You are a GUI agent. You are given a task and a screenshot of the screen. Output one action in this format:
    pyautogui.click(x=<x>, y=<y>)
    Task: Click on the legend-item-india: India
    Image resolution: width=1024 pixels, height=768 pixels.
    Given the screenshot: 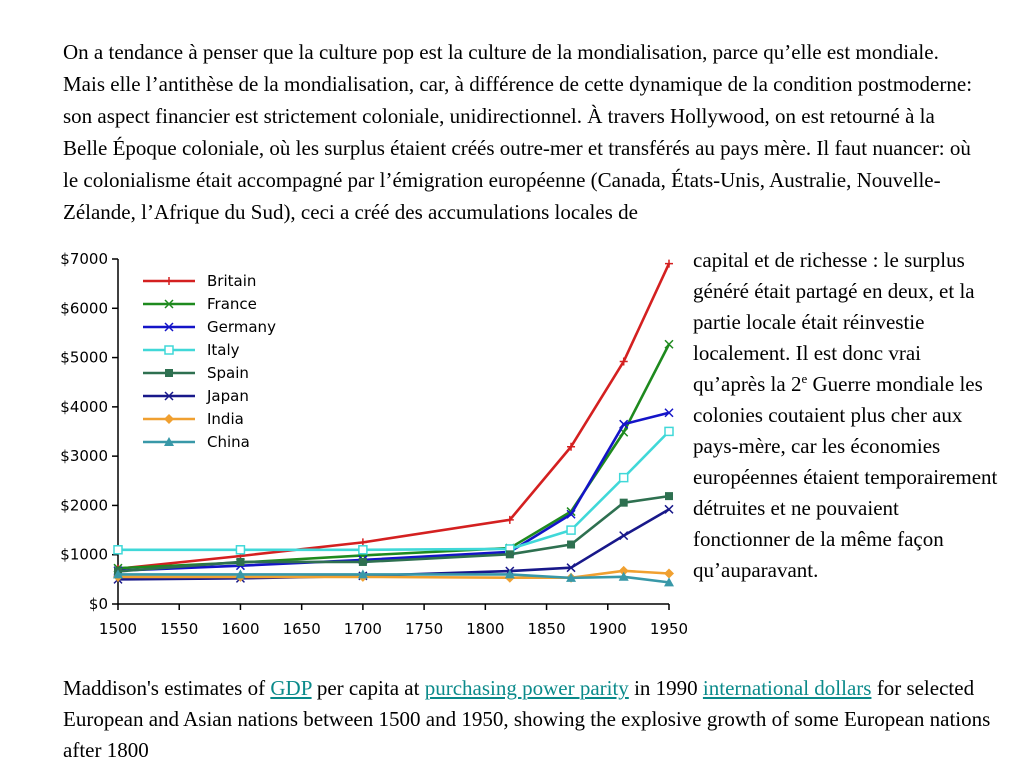 What is the action you would take?
    pyautogui.click(x=193, y=419)
    